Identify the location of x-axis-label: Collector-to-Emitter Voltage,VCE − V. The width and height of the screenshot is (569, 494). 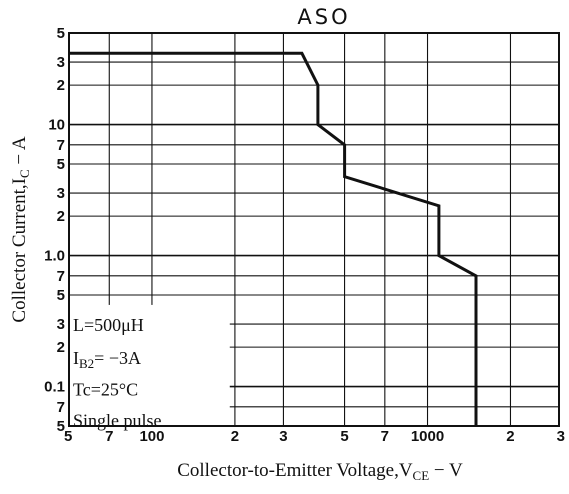
(320, 471).